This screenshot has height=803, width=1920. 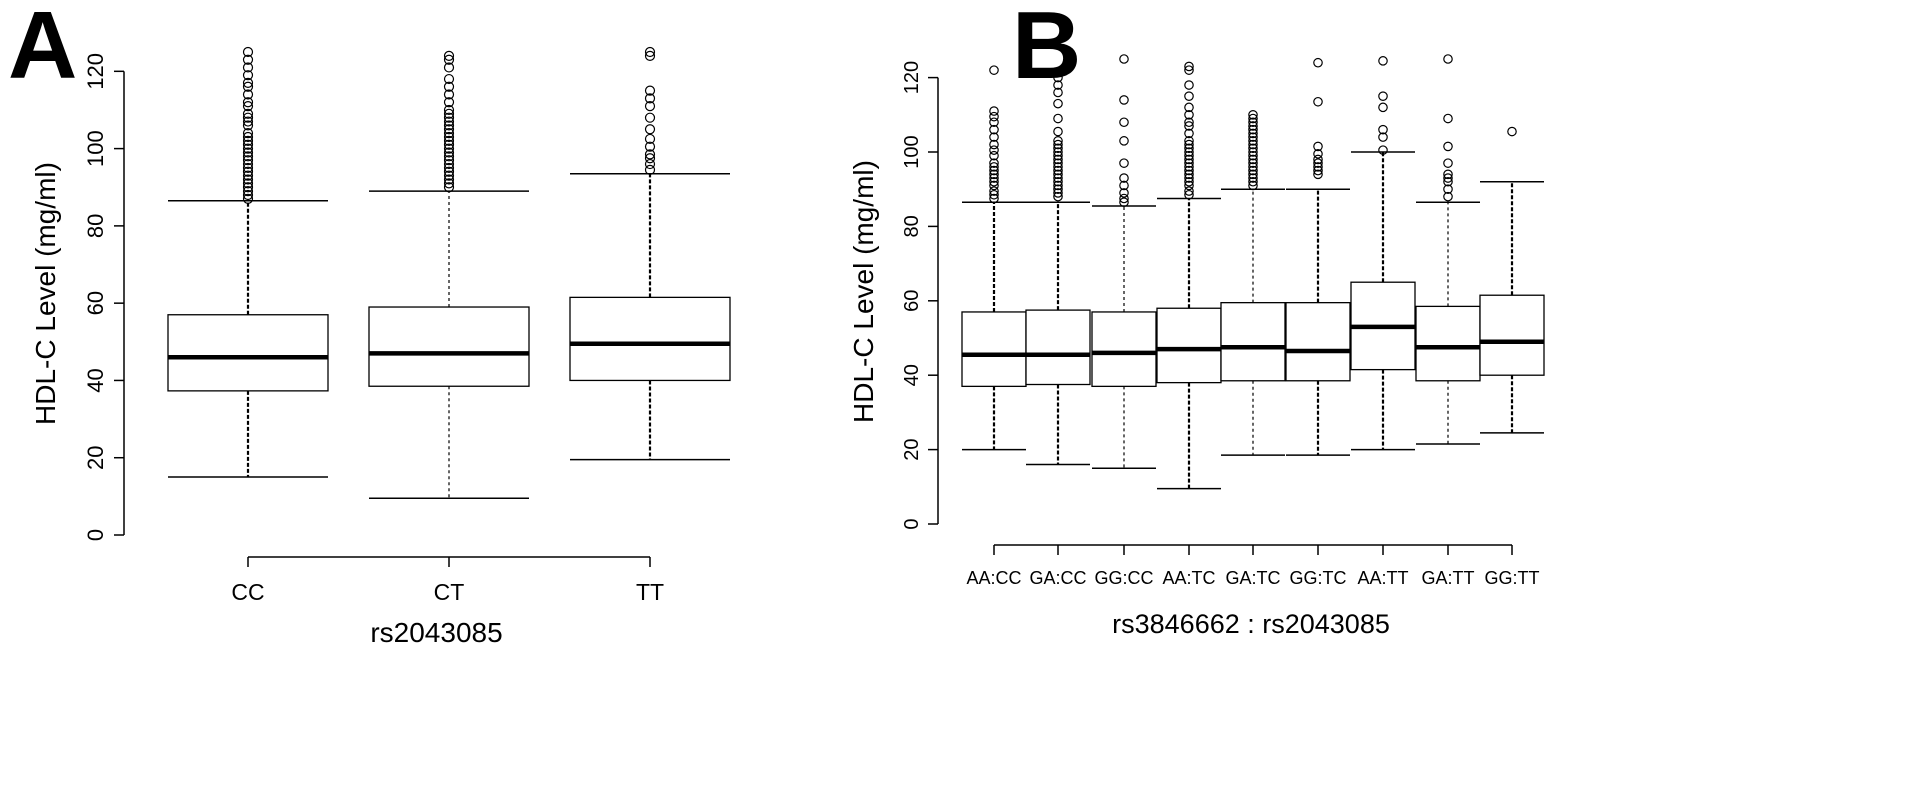 I want to click on box-group: GA:TC, so click(x=1253, y=349).